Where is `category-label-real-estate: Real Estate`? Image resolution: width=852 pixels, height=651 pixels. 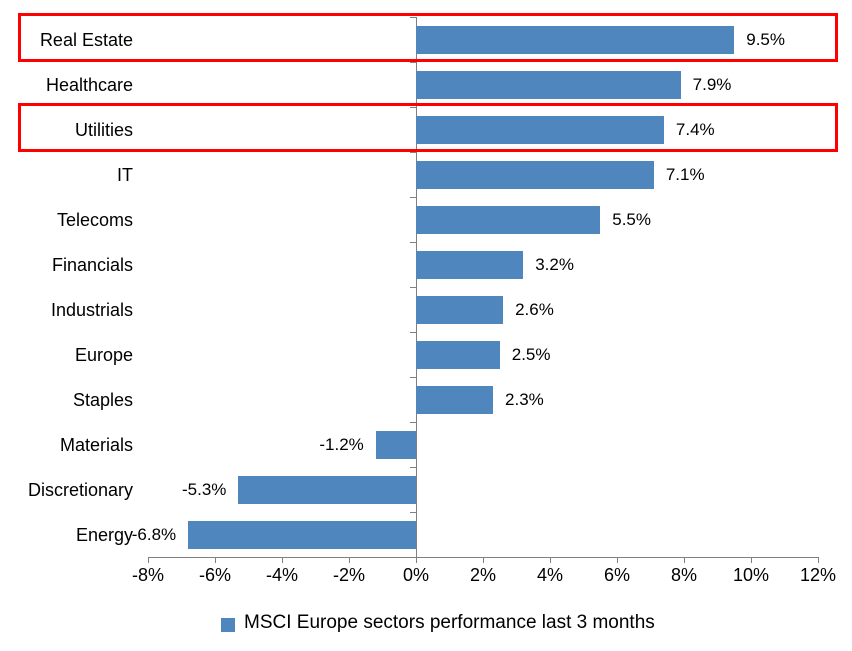 category-label-real-estate: Real Estate is located at coordinates (86, 39).